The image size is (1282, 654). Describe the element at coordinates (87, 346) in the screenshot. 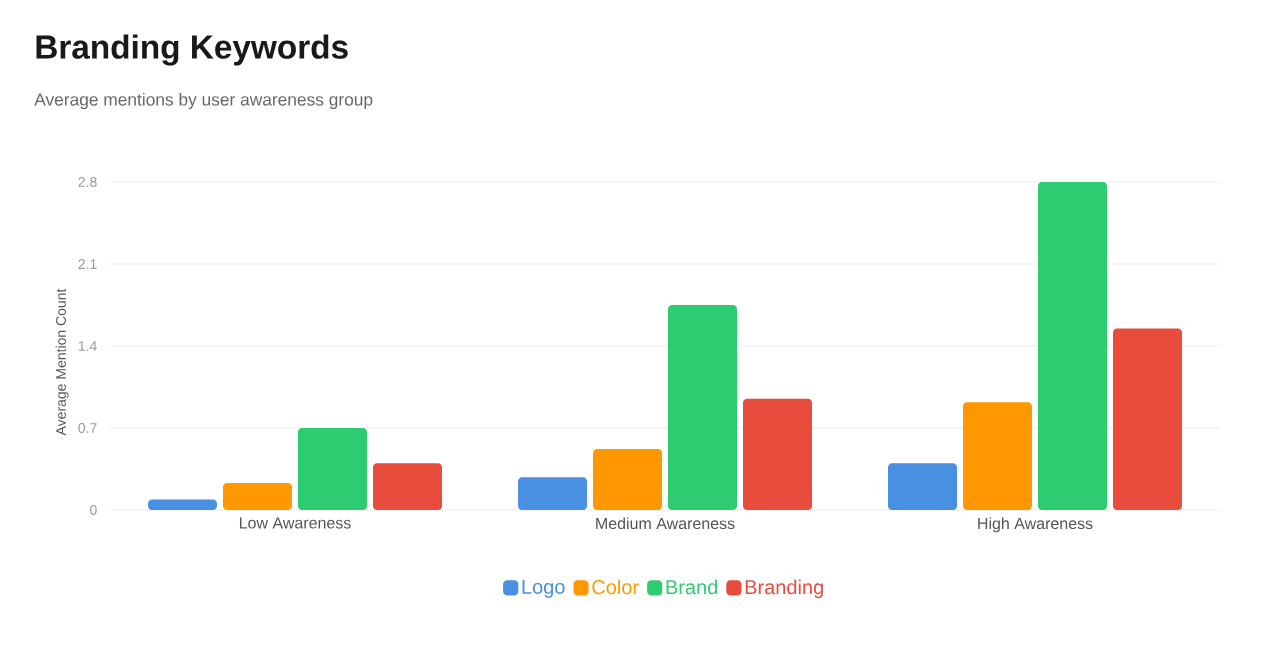

I see `y-tick-label: 1.4` at that location.